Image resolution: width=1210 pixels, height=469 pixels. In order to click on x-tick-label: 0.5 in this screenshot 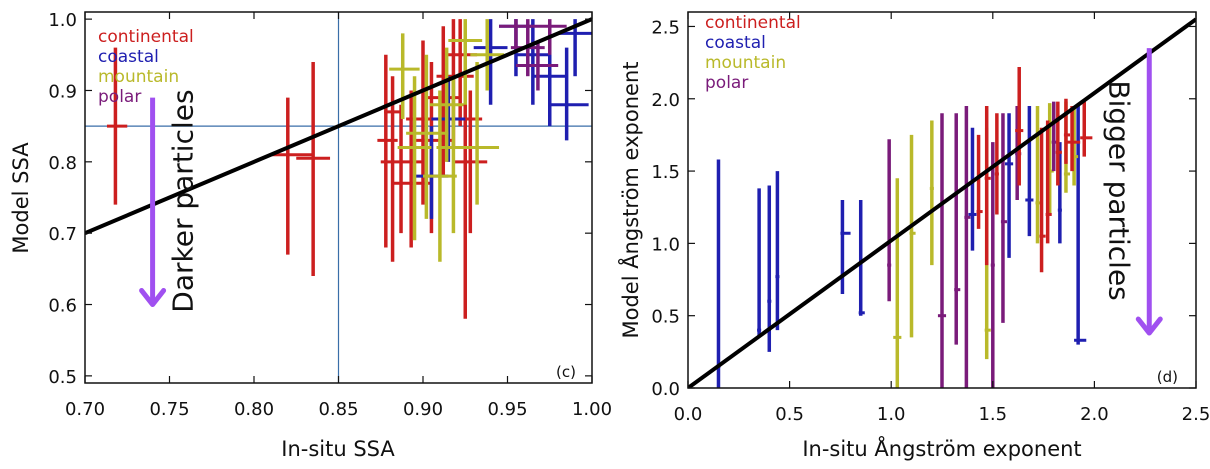, I will do `click(789, 414)`.